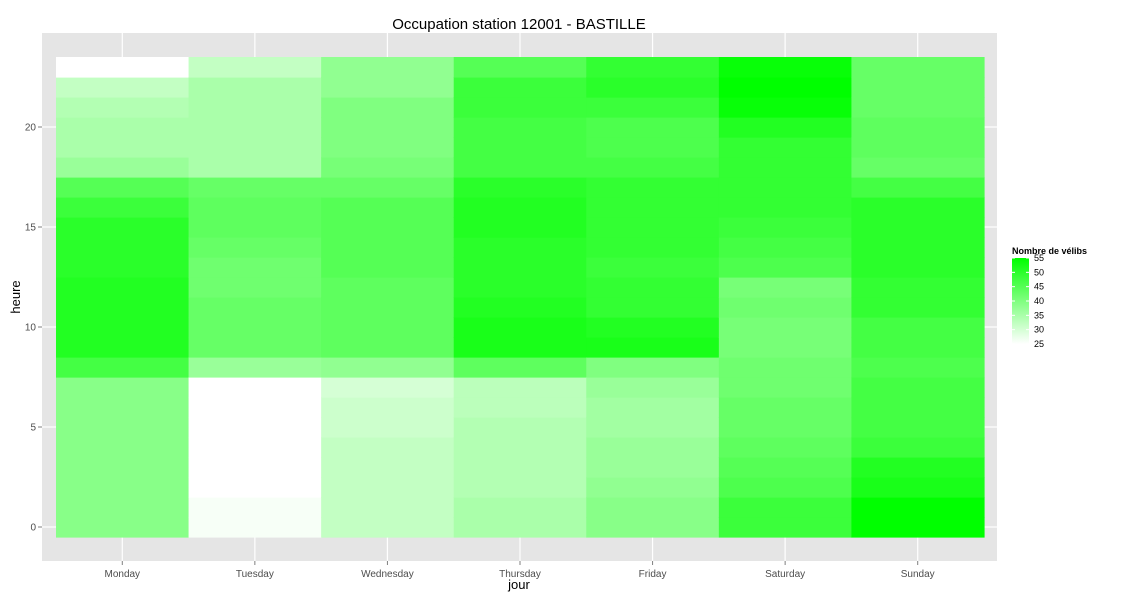 This screenshot has width=1125, height=600. I want to click on legend-colorbar, so click(1020, 301).